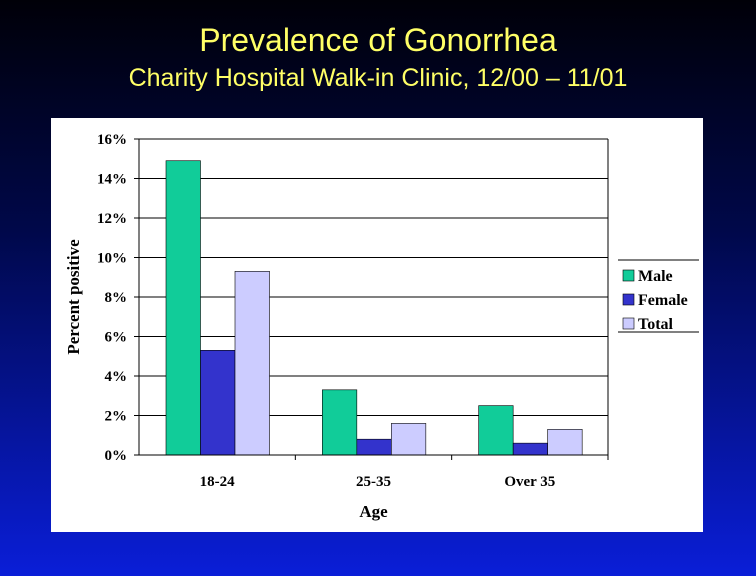 The width and height of the screenshot is (756, 576). I want to click on y-tick-label: 2%, so click(116, 417).